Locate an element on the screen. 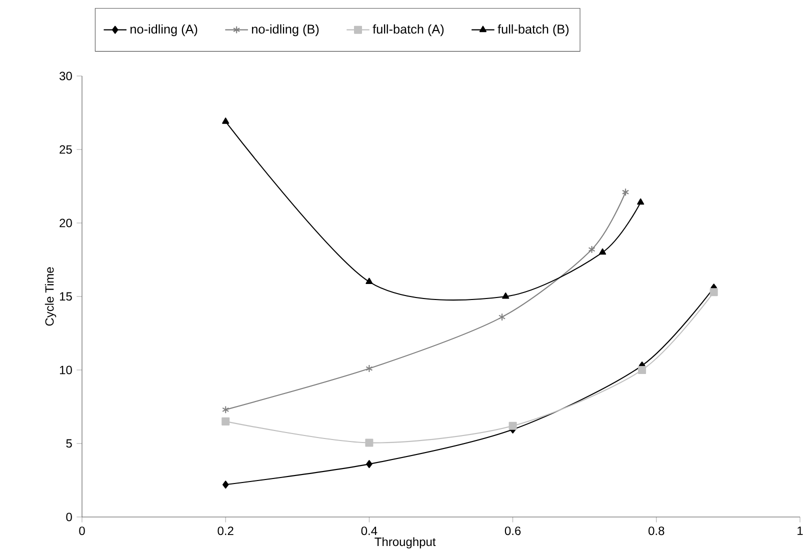  x-tick-label: 1 is located at coordinates (800, 530).